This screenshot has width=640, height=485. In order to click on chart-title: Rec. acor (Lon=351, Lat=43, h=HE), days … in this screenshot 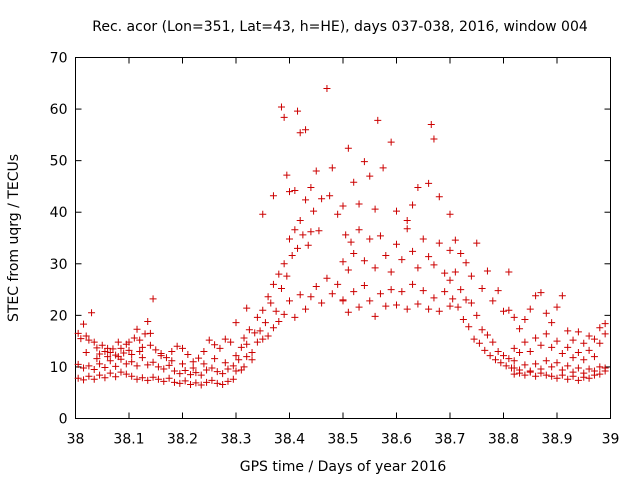, I will do `click(340, 27)`.